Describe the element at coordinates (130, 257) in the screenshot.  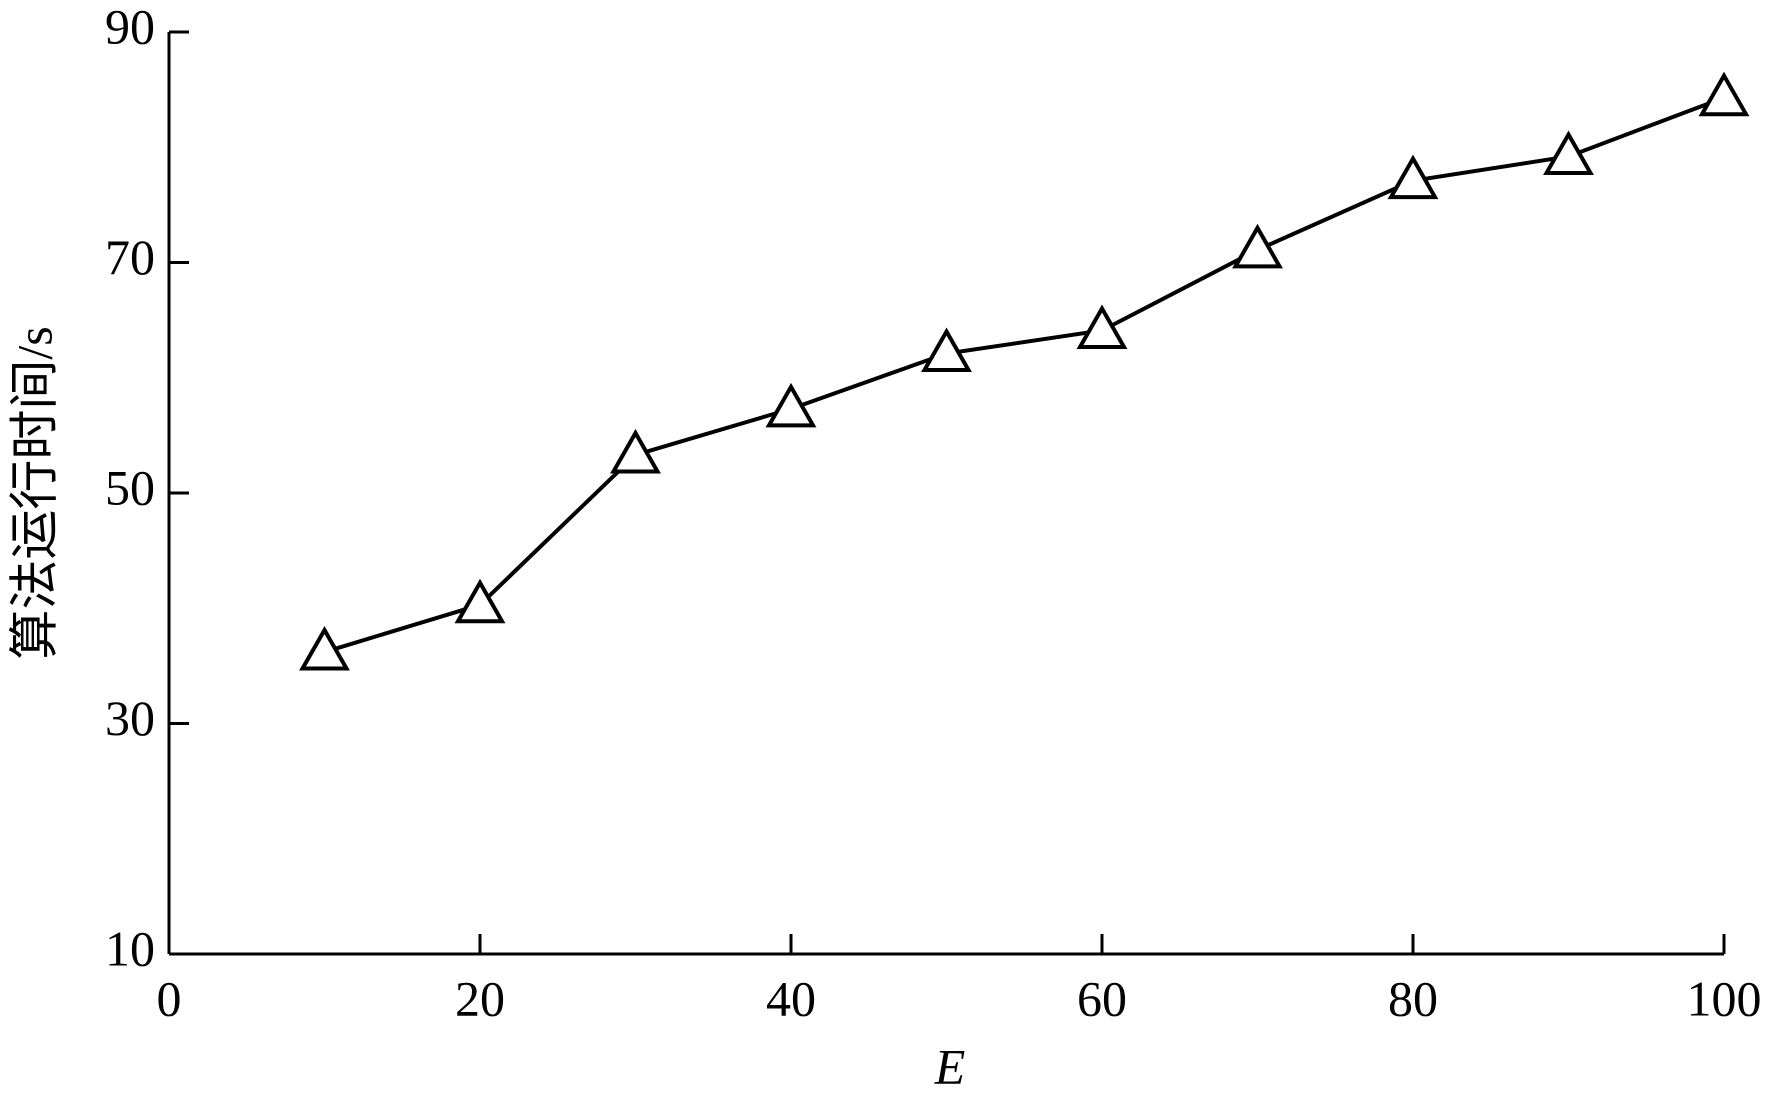
I see `y-tick-label: 70` at that location.